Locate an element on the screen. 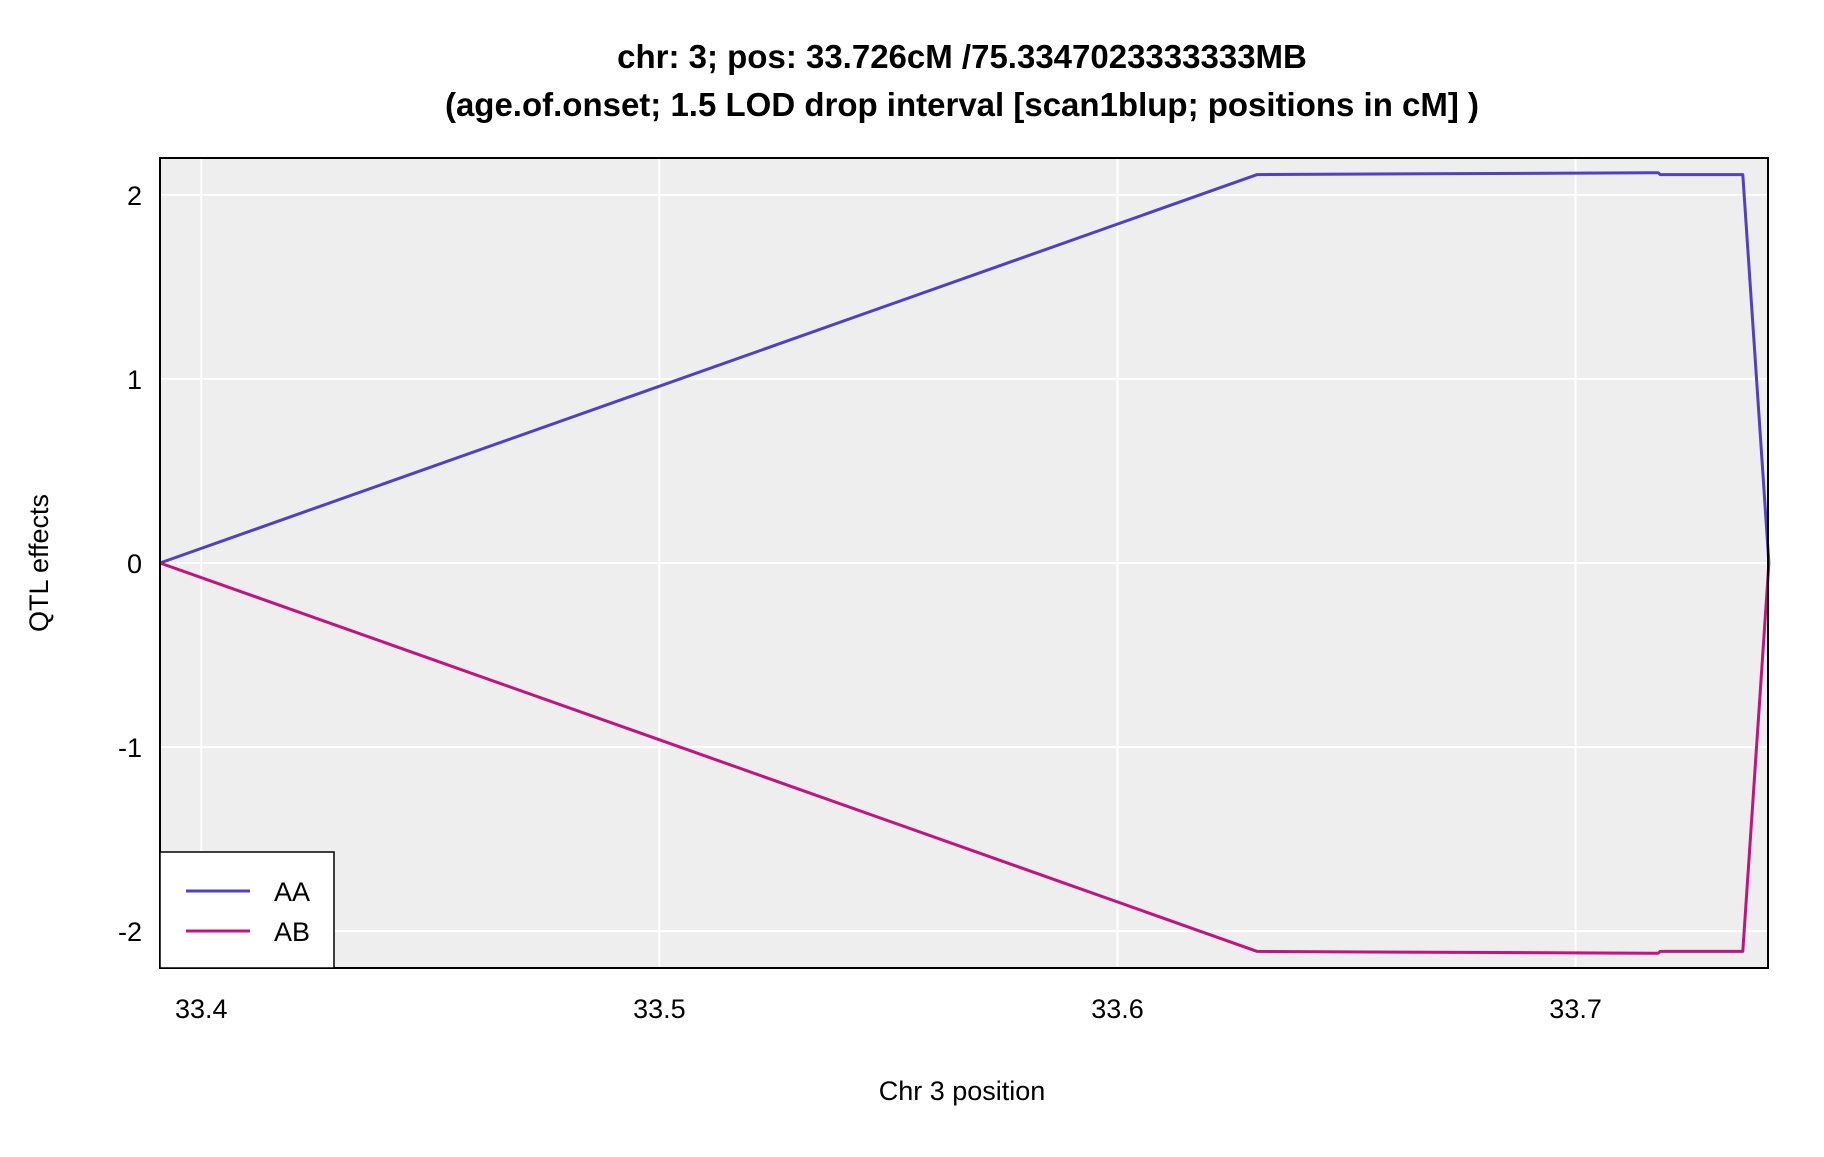  x-tick-label: 33.7 is located at coordinates (1575, 1009).